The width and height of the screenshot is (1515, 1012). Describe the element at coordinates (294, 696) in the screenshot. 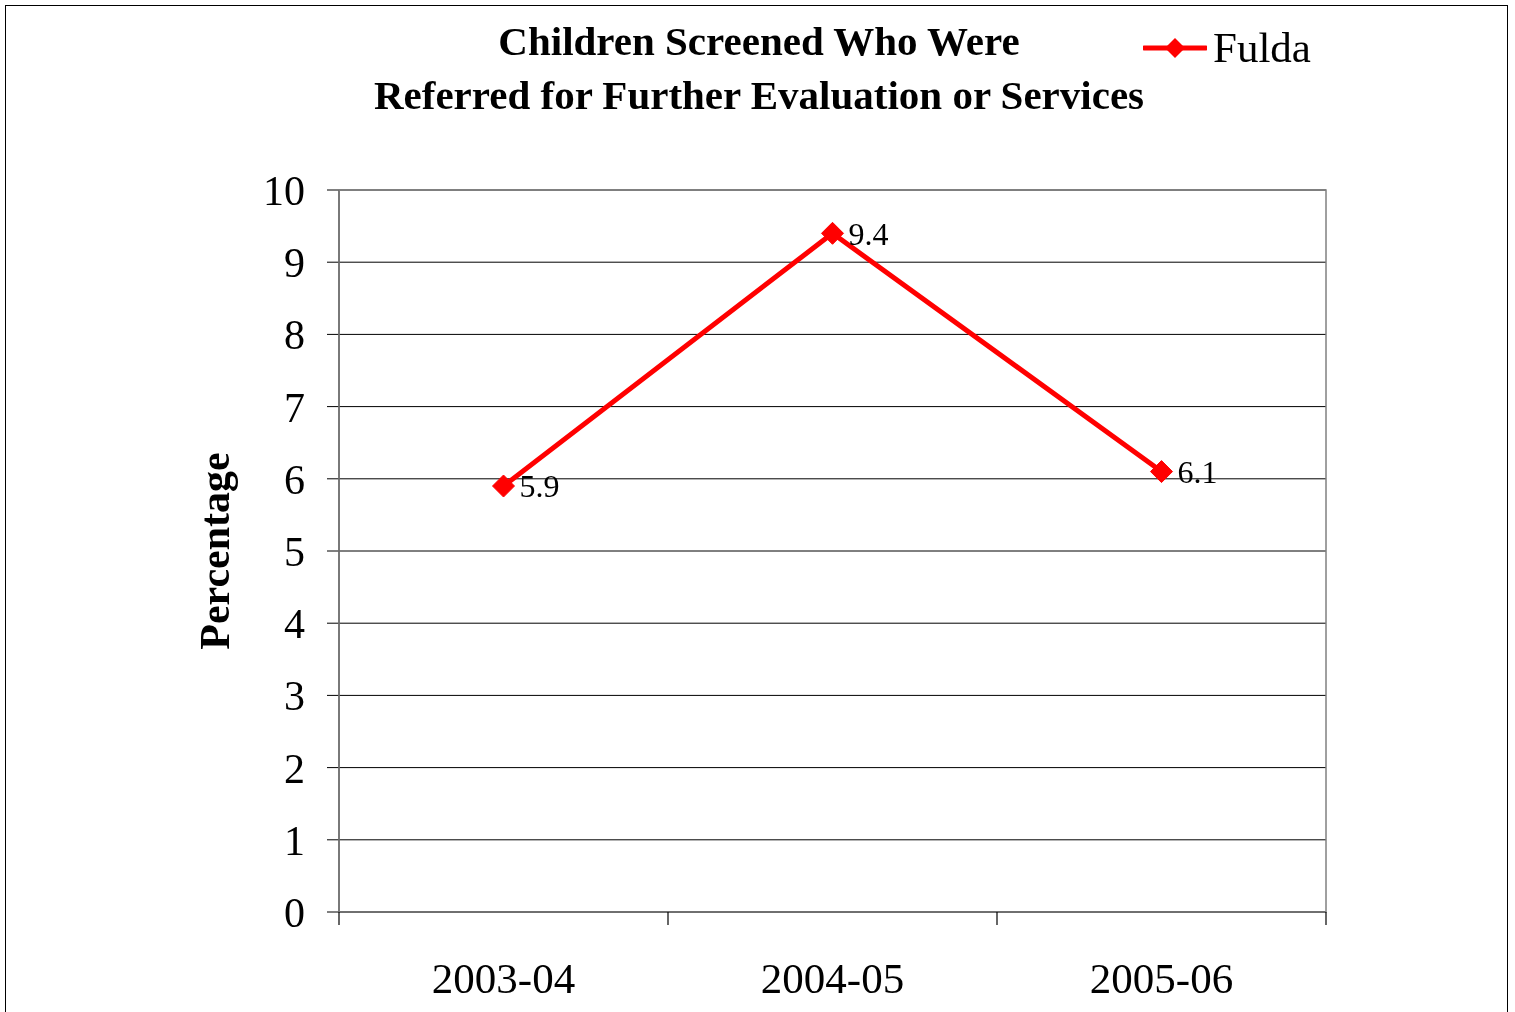

I see `y-tick-label: 3` at that location.